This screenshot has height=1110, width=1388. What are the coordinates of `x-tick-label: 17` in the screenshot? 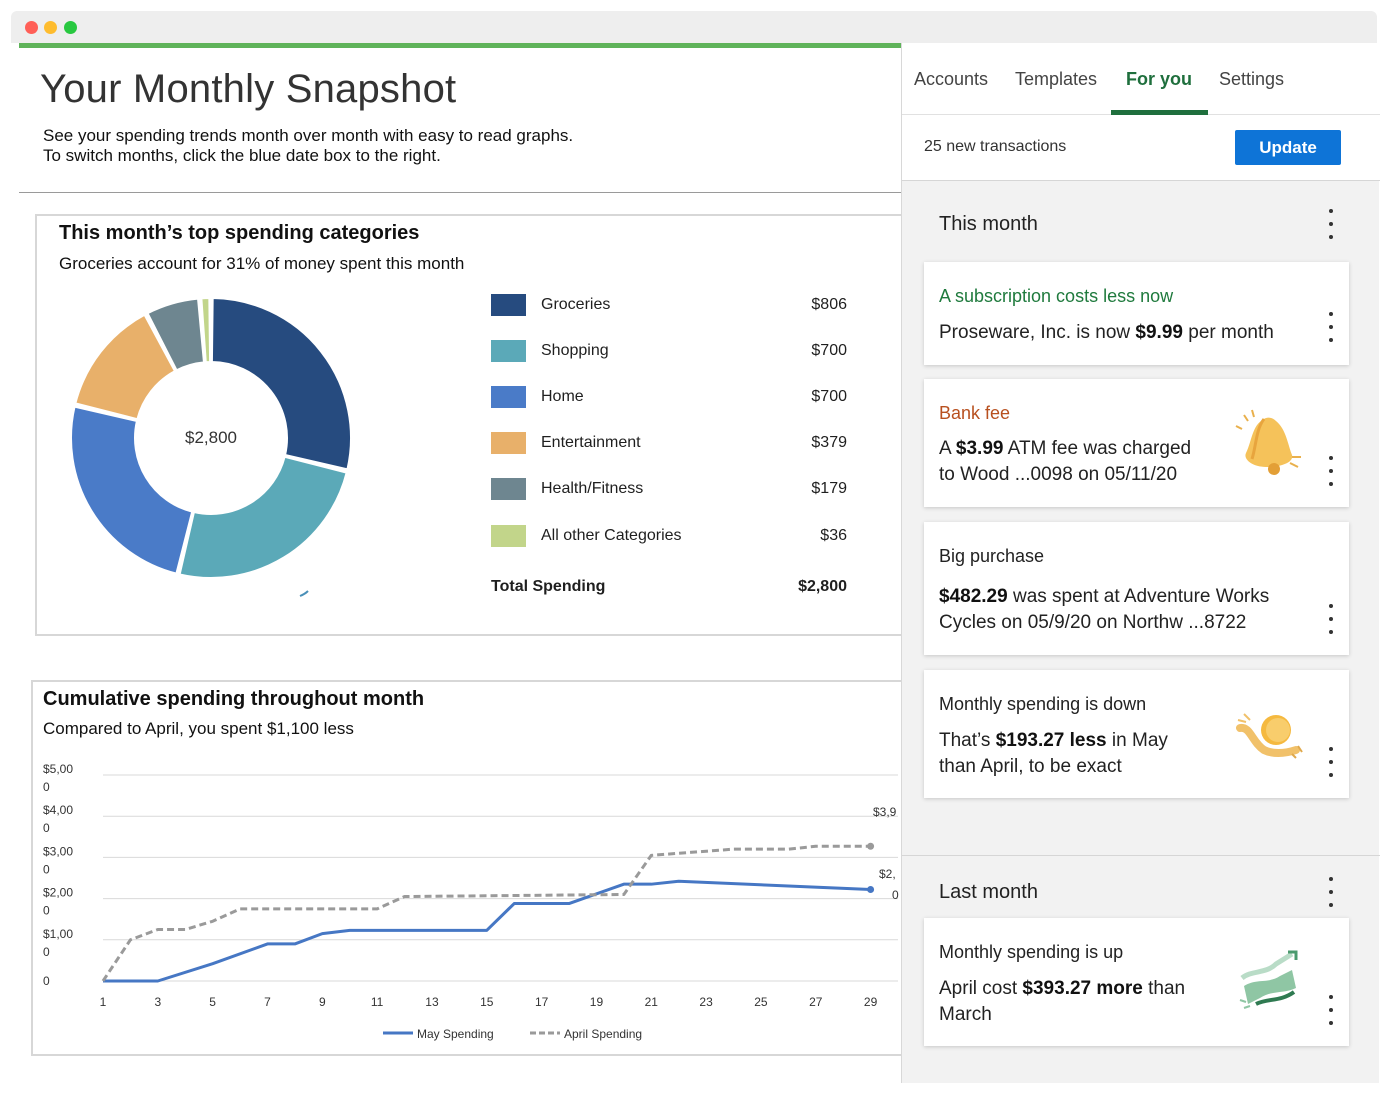 It's located at (542, 1002).